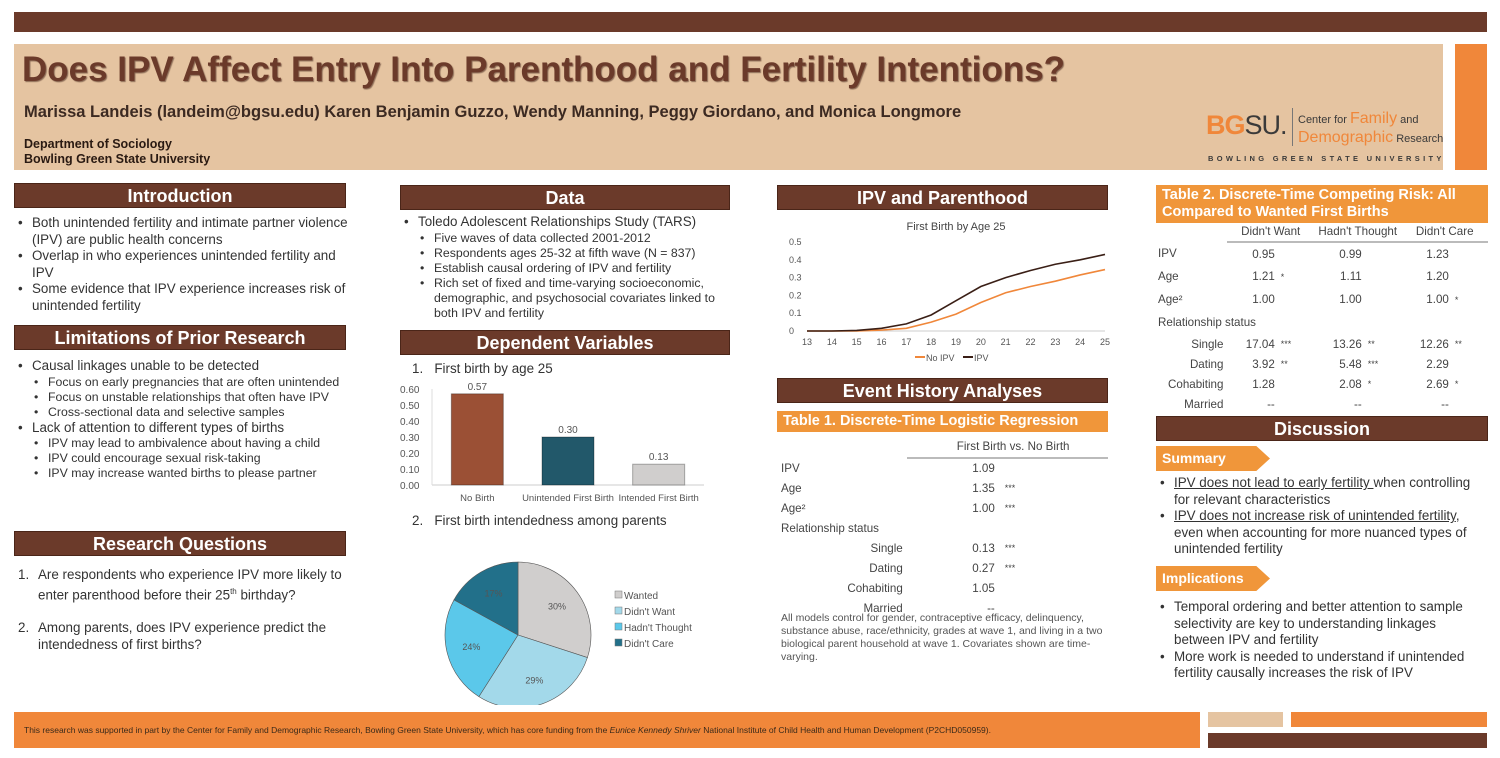  I want to click on cell-value: 12.26, so click(1434, 344).